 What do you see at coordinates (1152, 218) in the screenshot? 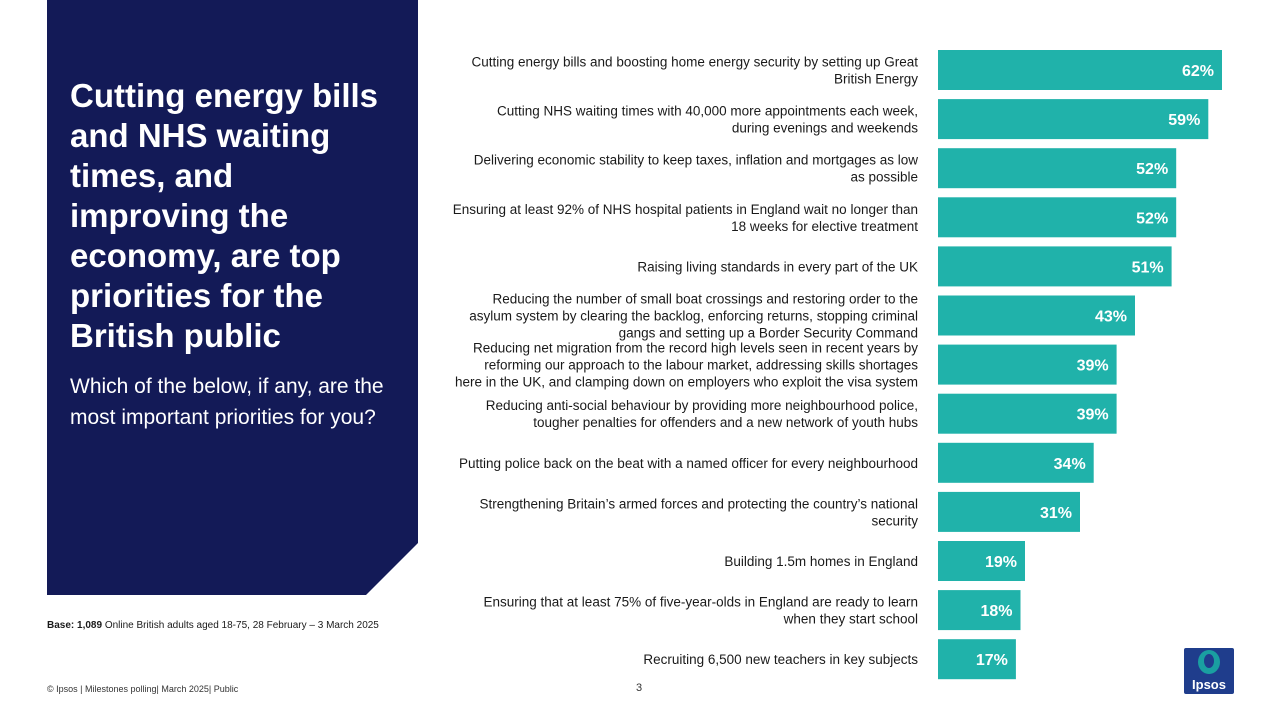
I see `bar-value-label-4: 52%` at bounding box center [1152, 218].